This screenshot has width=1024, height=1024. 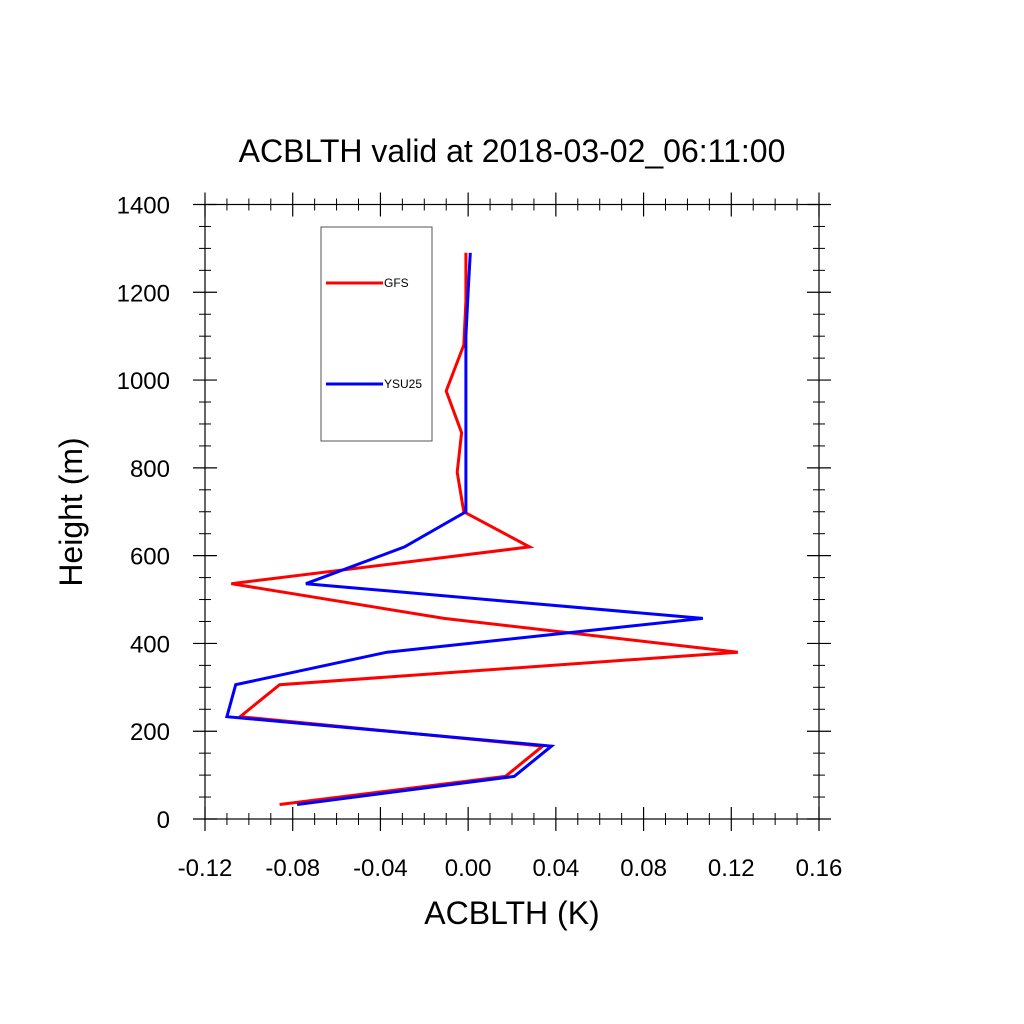 What do you see at coordinates (205, 868) in the screenshot?
I see `x-tick-label: -0.12` at bounding box center [205, 868].